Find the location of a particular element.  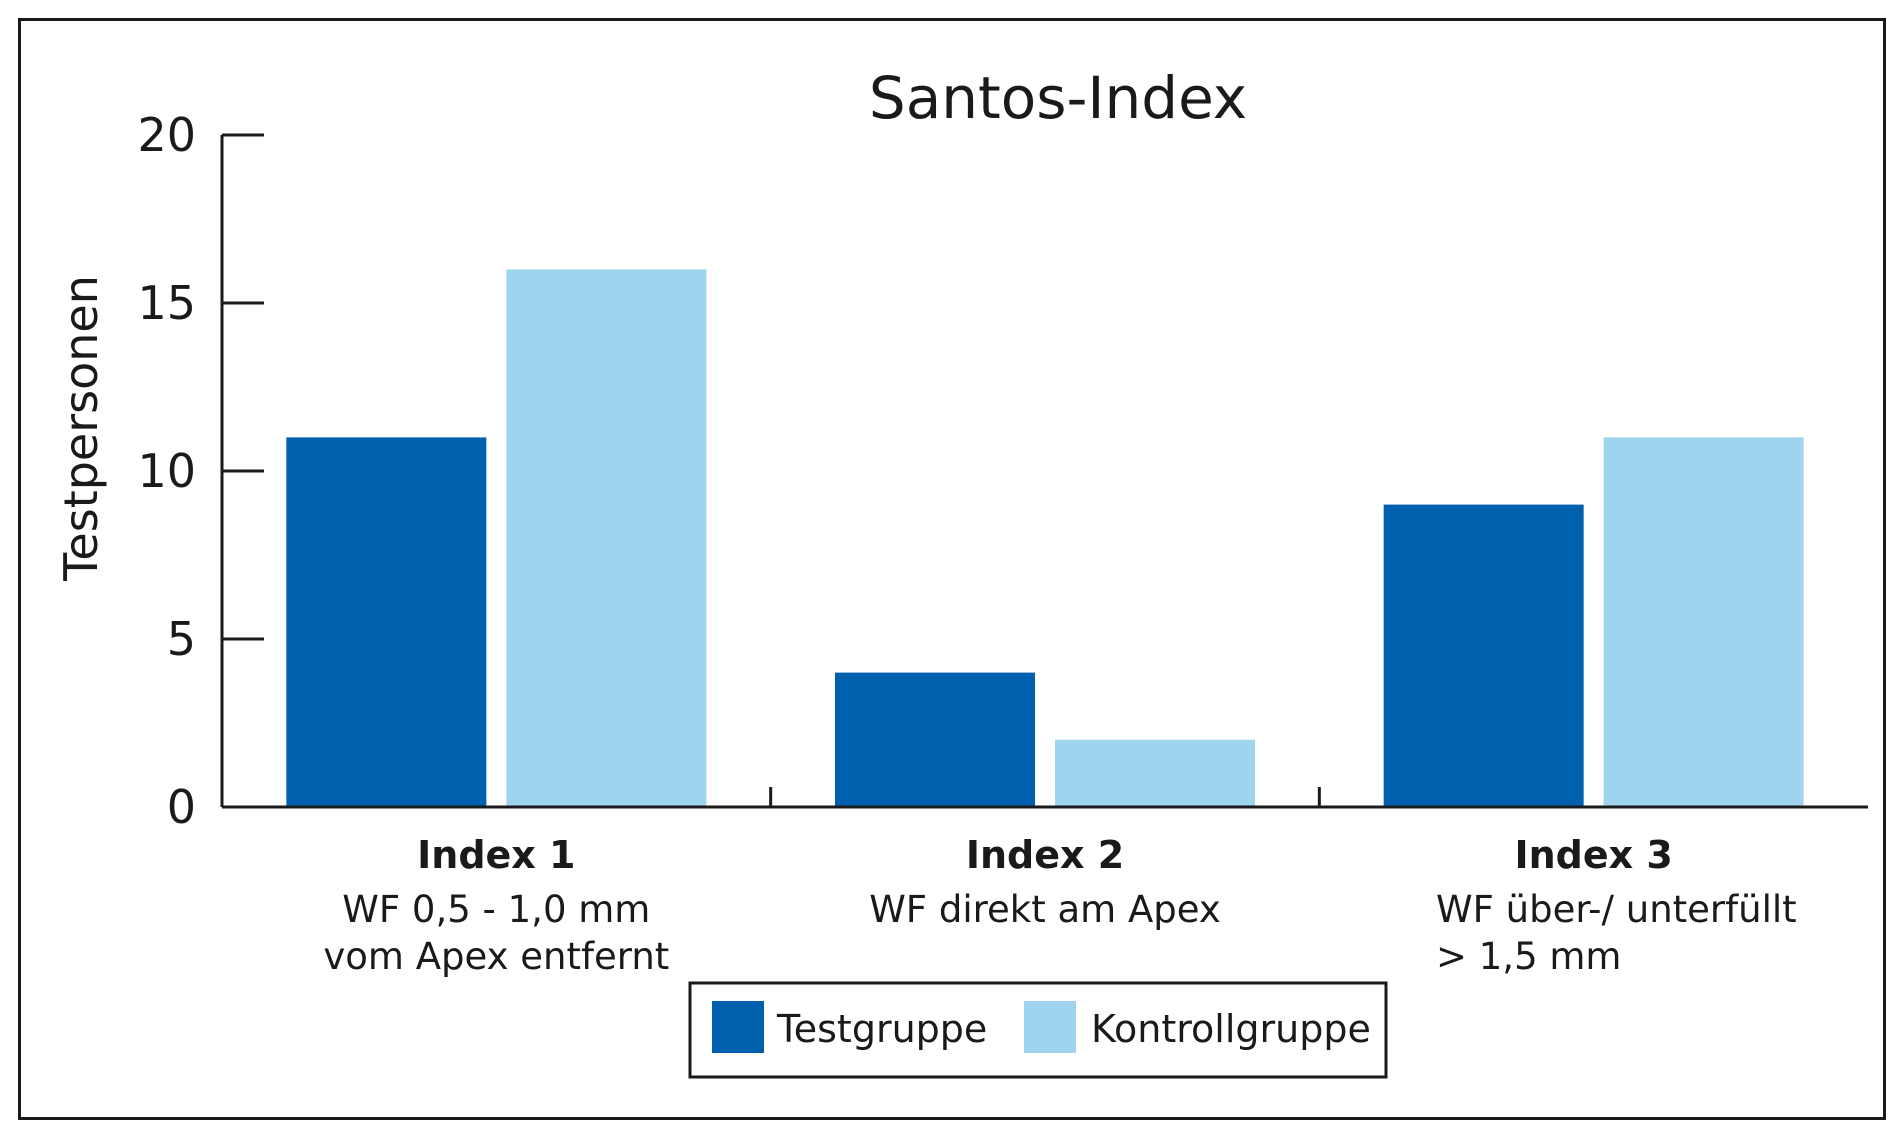

legend-swatch-testgruppe is located at coordinates (738, 1027).